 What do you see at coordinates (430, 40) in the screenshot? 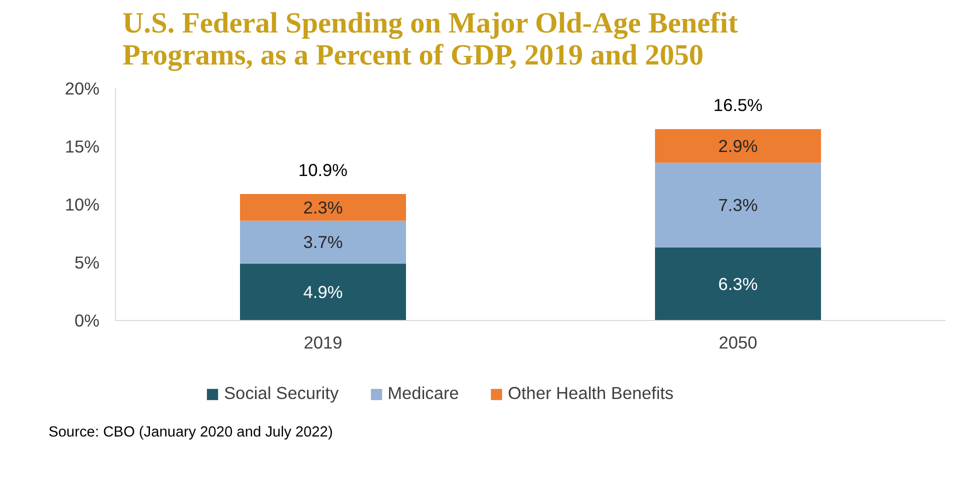
I see `chart-title: U.S. Federal Spending on Major Old-Age Benefit Programs, as a Percent of GDP, 2019 and 2050` at bounding box center [430, 40].